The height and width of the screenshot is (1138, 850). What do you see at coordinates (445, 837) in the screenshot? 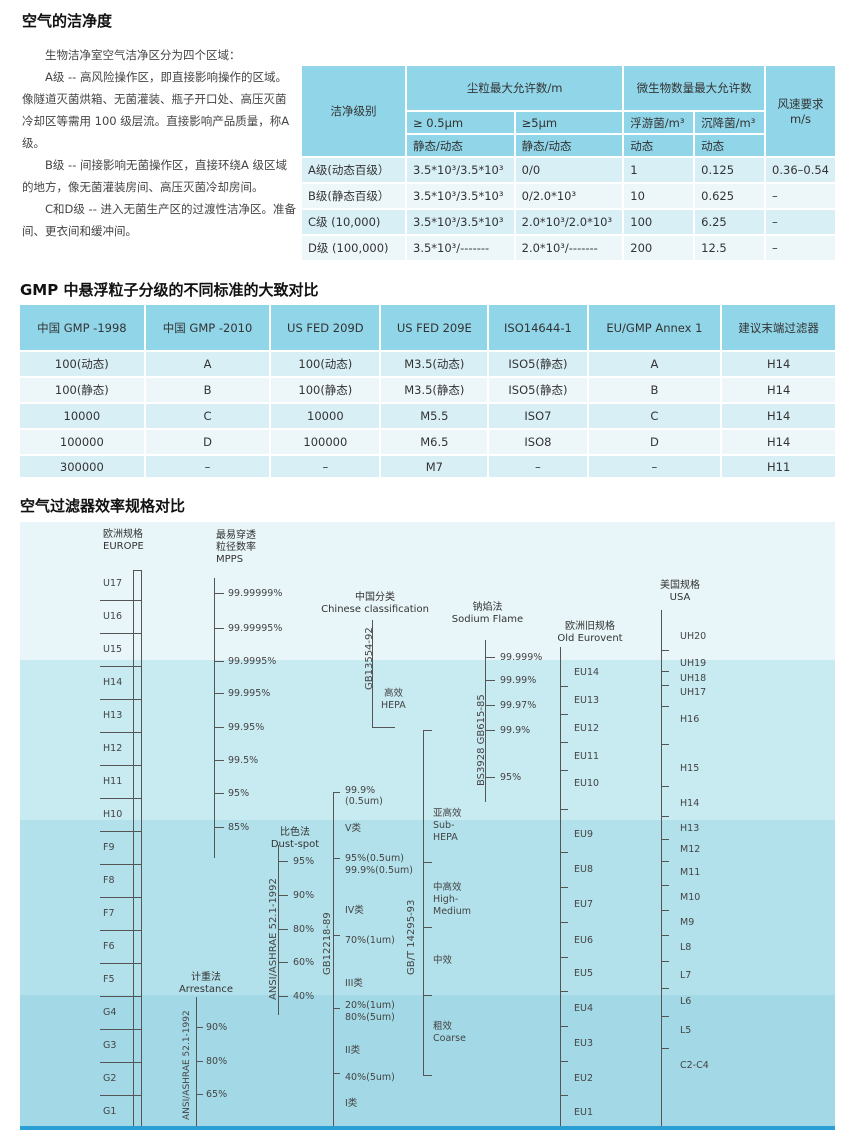
I see `gbt14295-label: HEPA` at bounding box center [445, 837].